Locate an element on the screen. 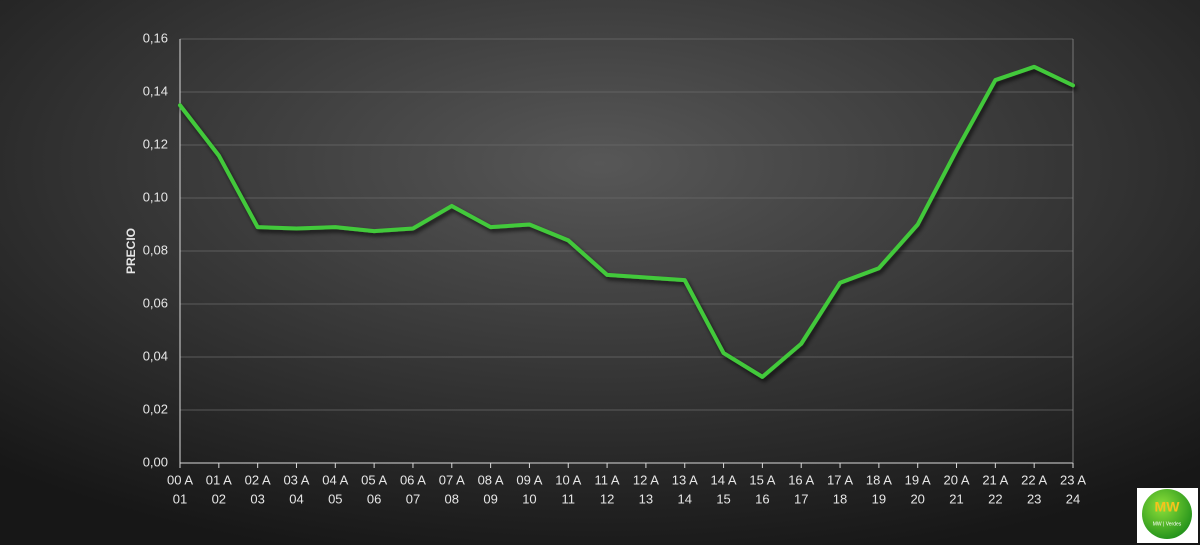  x-tick-label: 06 is located at coordinates (374, 498).